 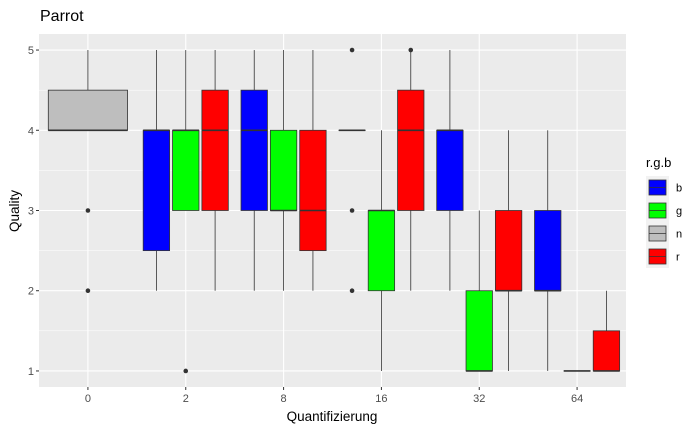 What do you see at coordinates (62, 16) in the screenshot?
I see `chart-title: Parrot` at bounding box center [62, 16].